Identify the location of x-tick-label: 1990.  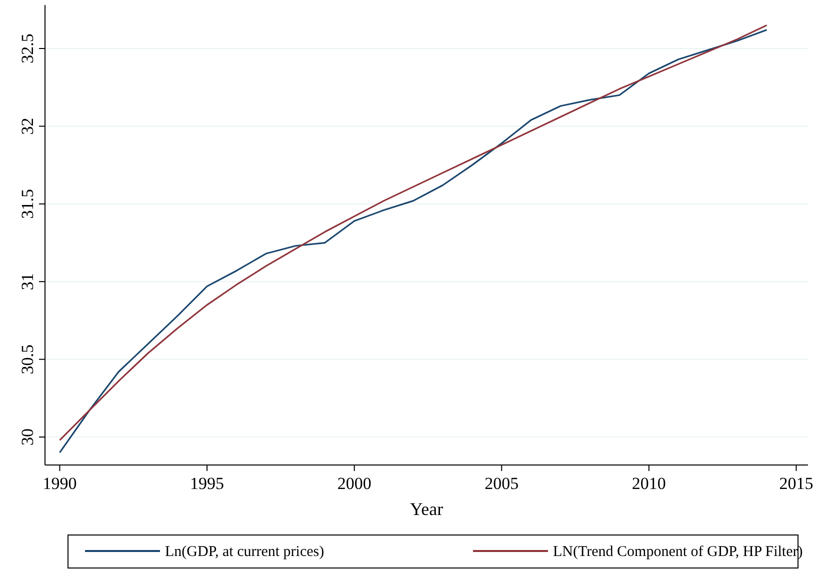
(59, 483).